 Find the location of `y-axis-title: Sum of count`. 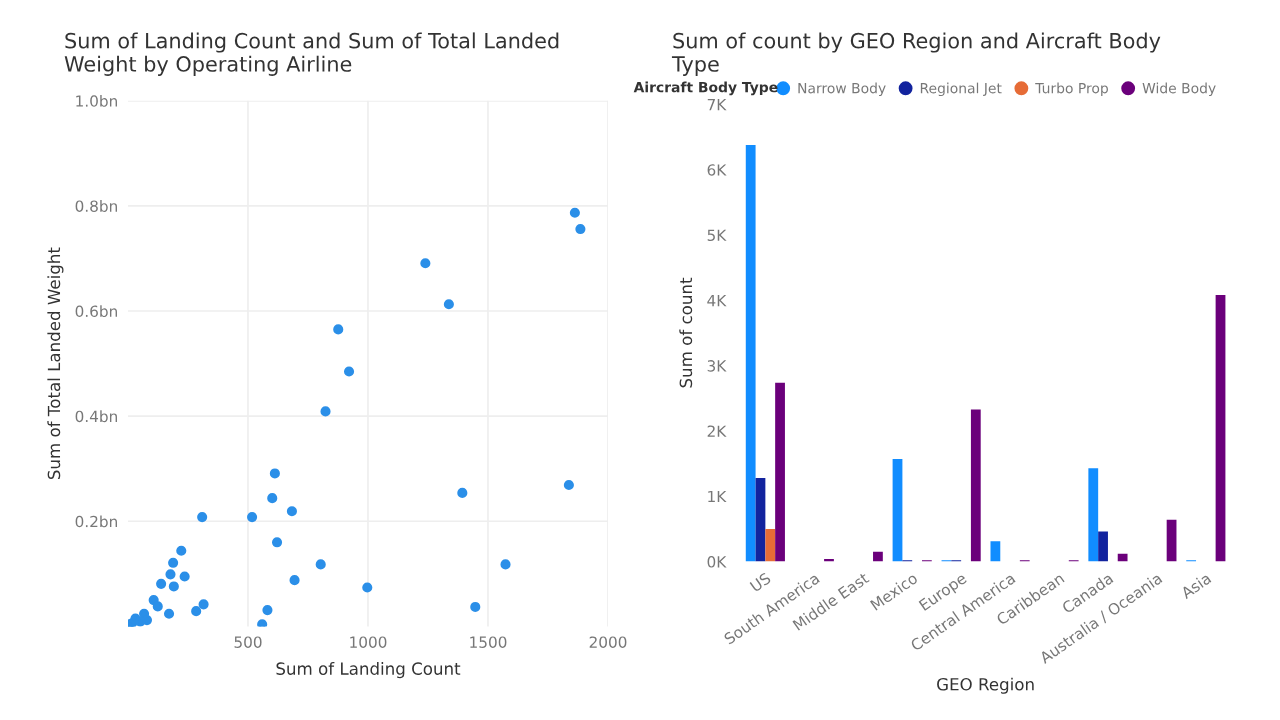

y-axis-title: Sum of count is located at coordinates (686, 332).